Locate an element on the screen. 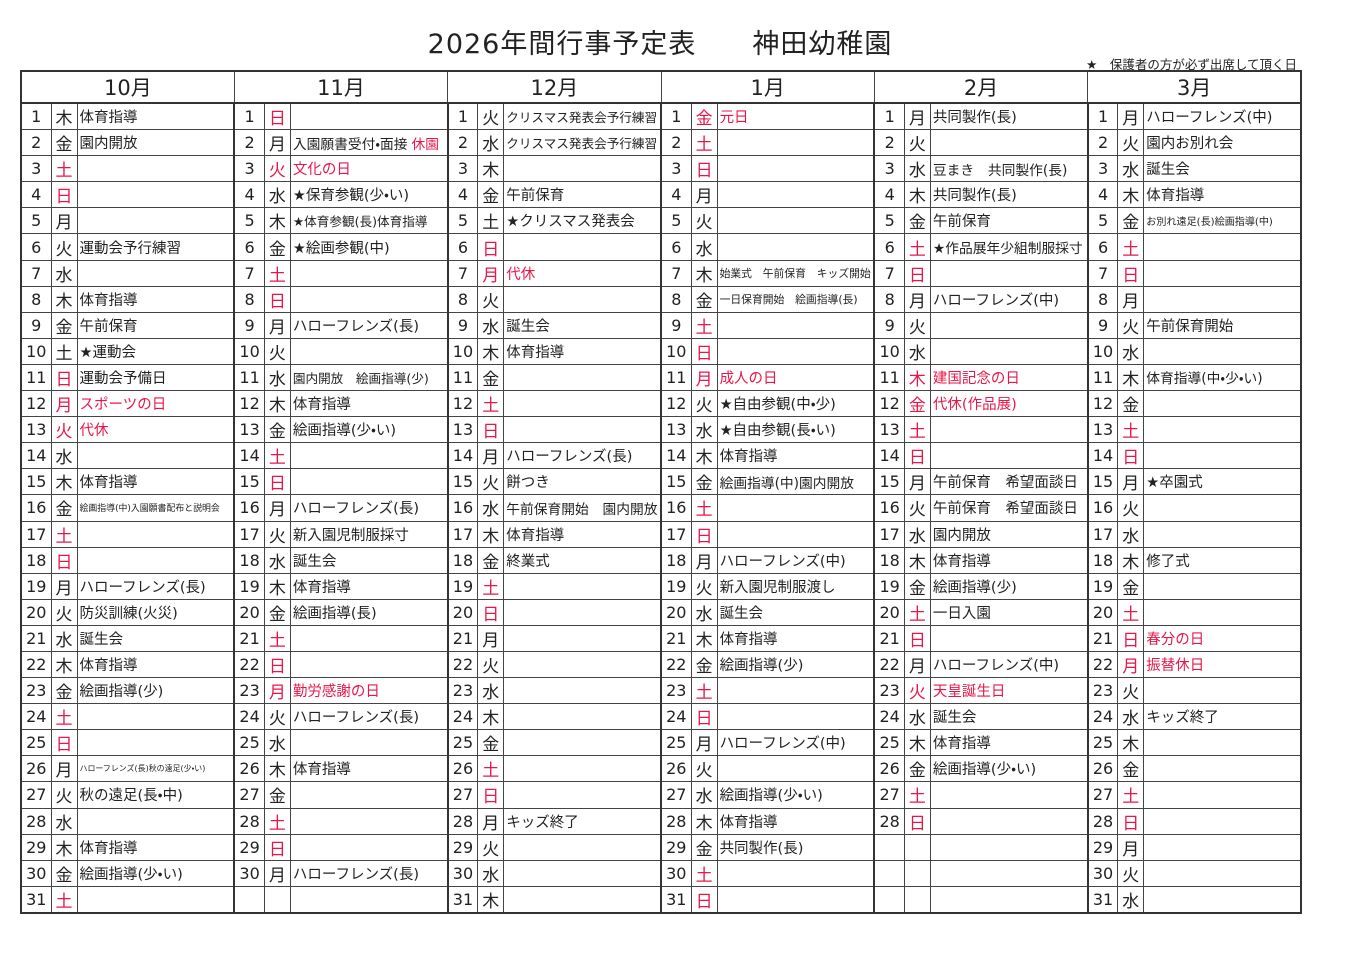 This screenshot has width=1355, height=978. event-text: 代休 is located at coordinates (94, 431).